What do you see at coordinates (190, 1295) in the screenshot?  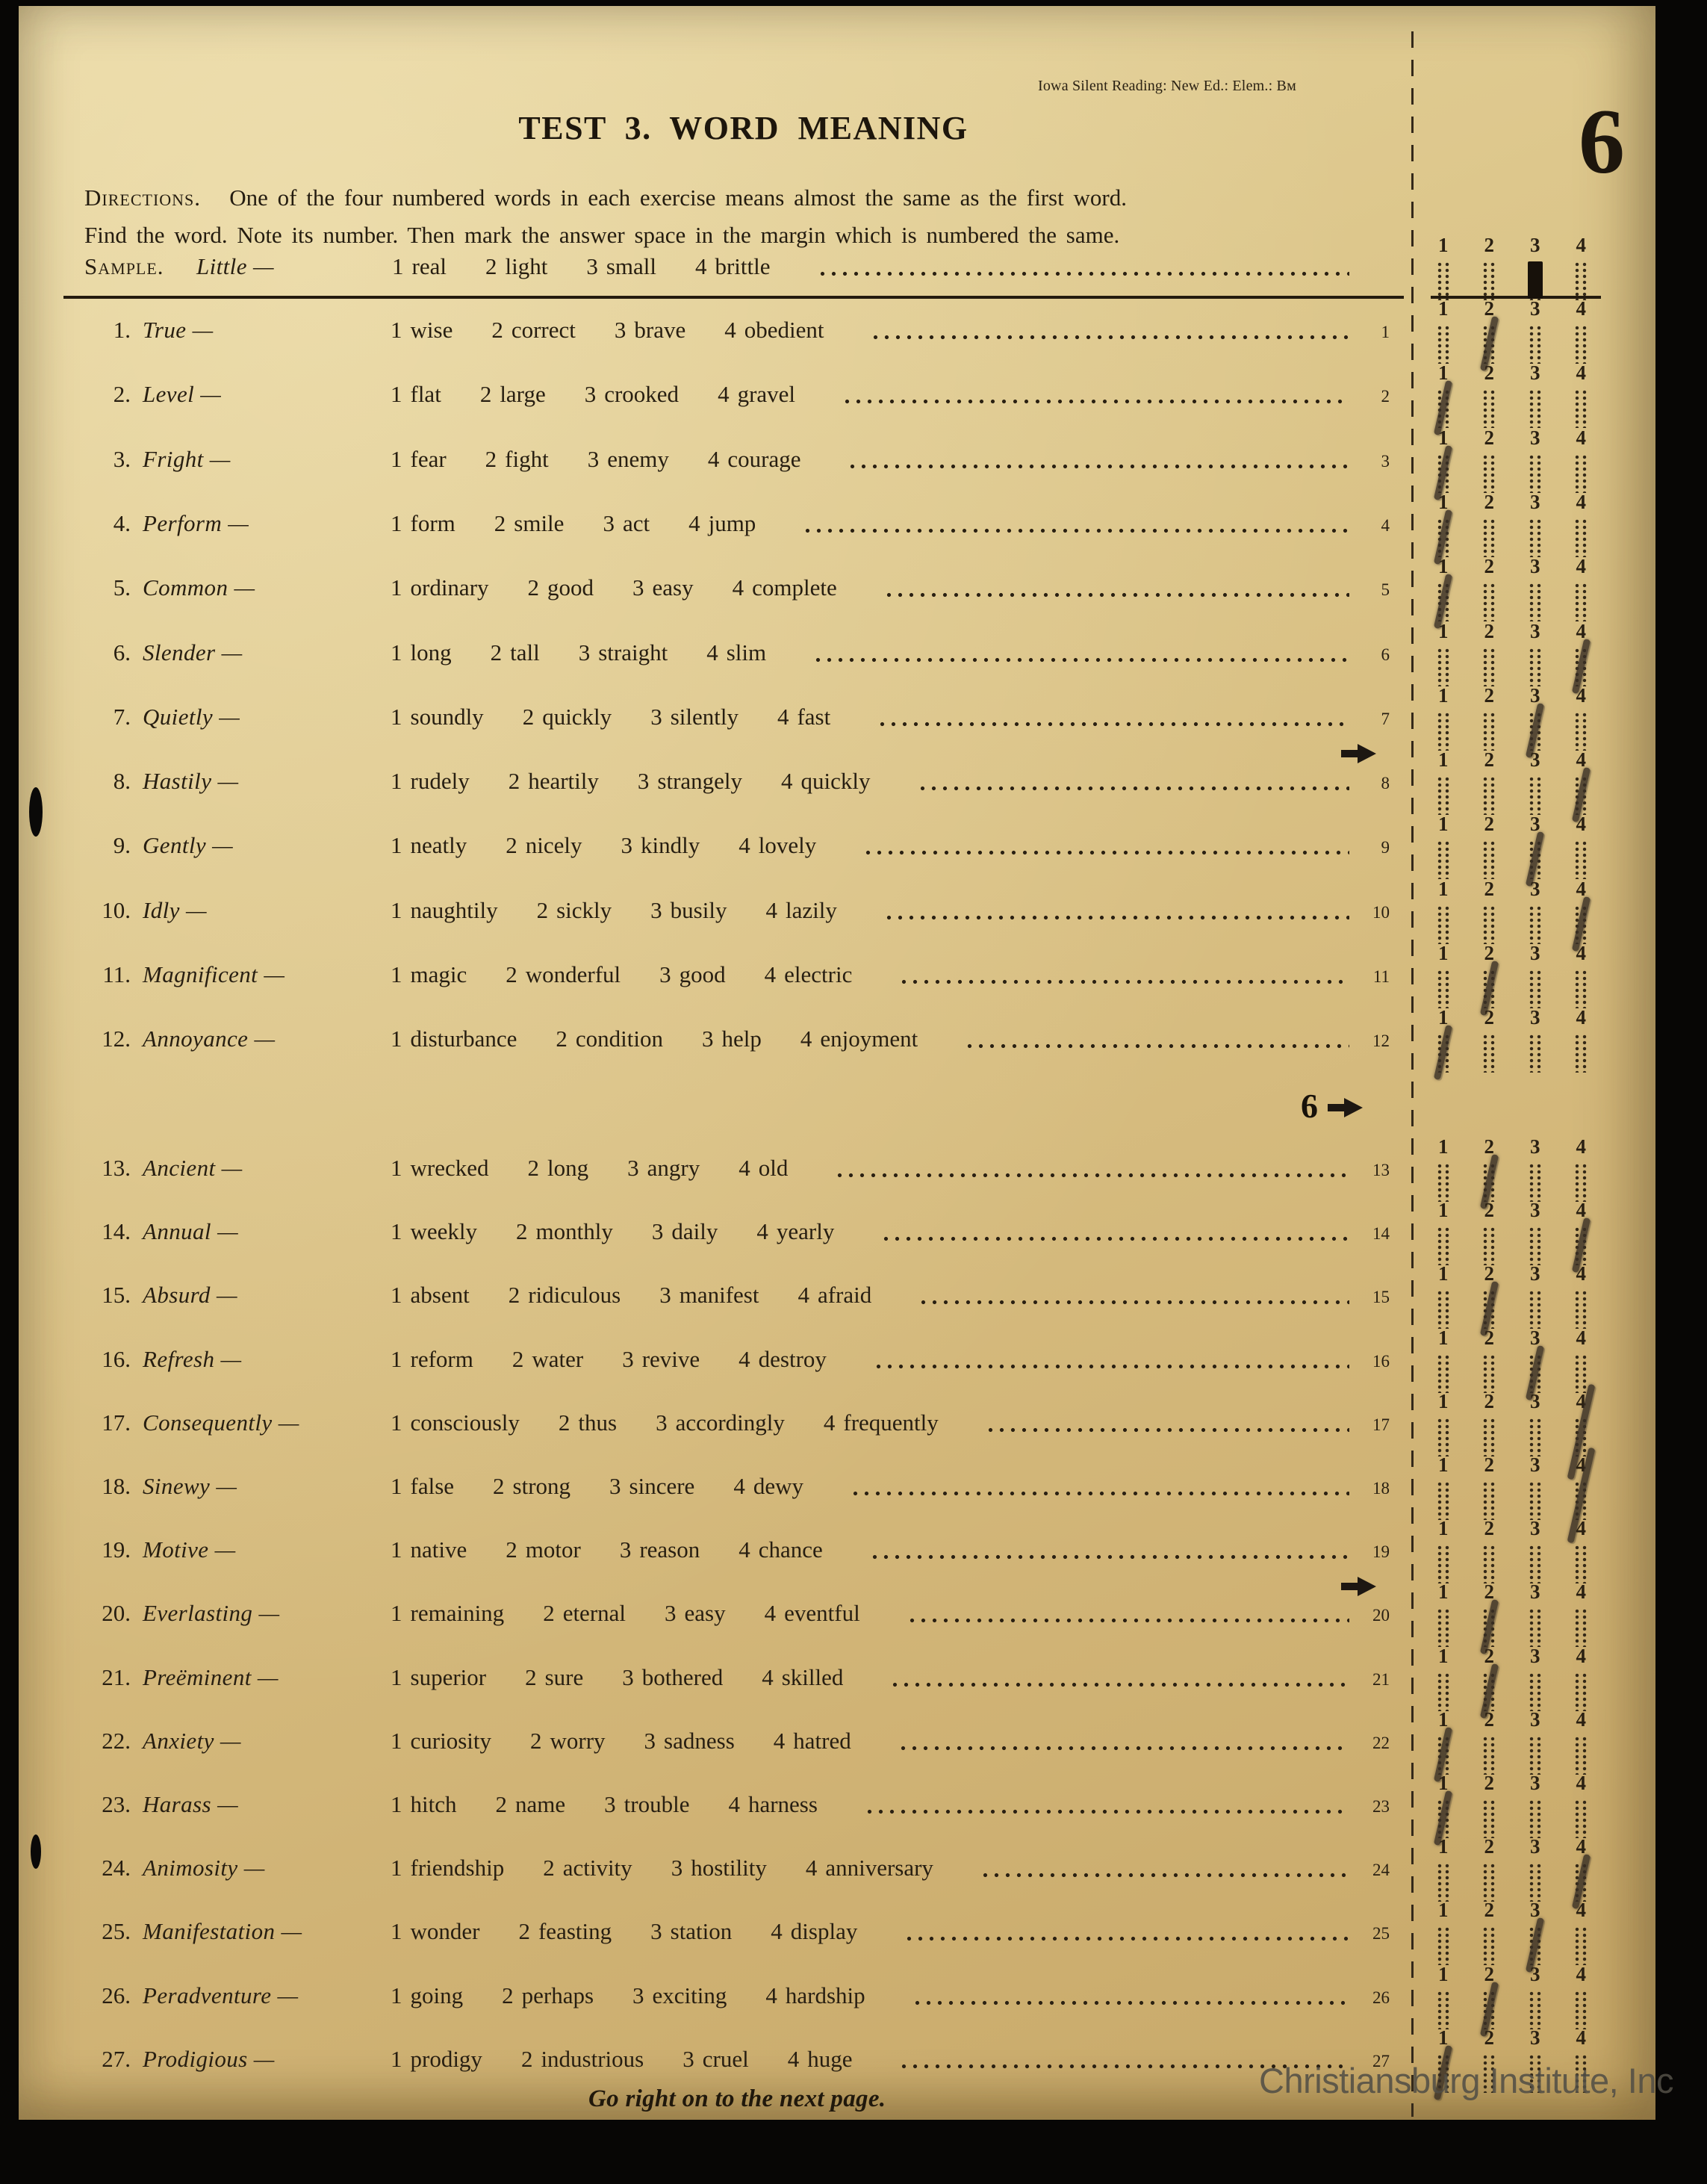 I see `question-word: Absurd —` at bounding box center [190, 1295].